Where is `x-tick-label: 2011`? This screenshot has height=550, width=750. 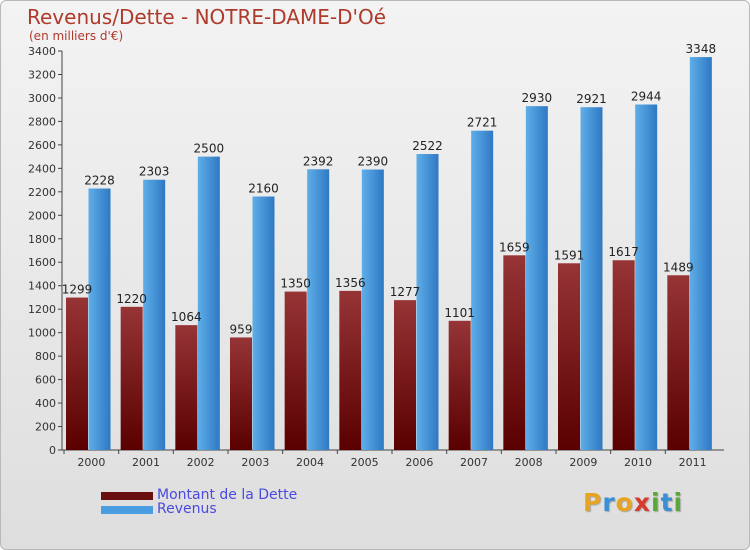
x-tick-label: 2011 is located at coordinates (693, 462).